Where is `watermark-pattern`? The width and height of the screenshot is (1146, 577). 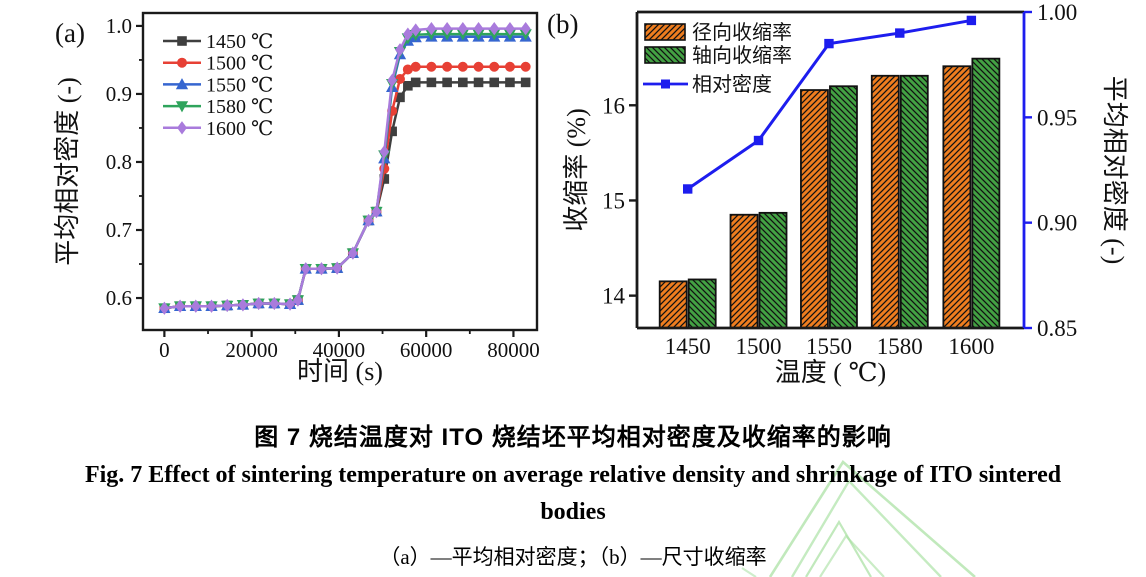
watermark-pattern is located at coordinates (858, 518).